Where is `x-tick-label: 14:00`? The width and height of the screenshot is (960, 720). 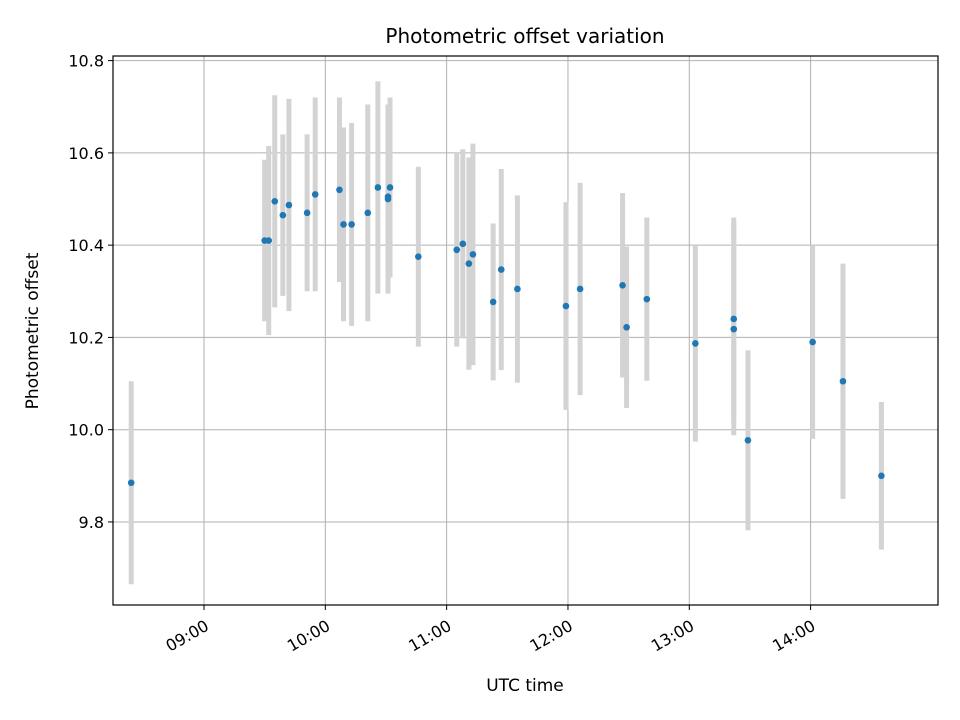
x-tick-label: 14:00 is located at coordinates (793, 636).